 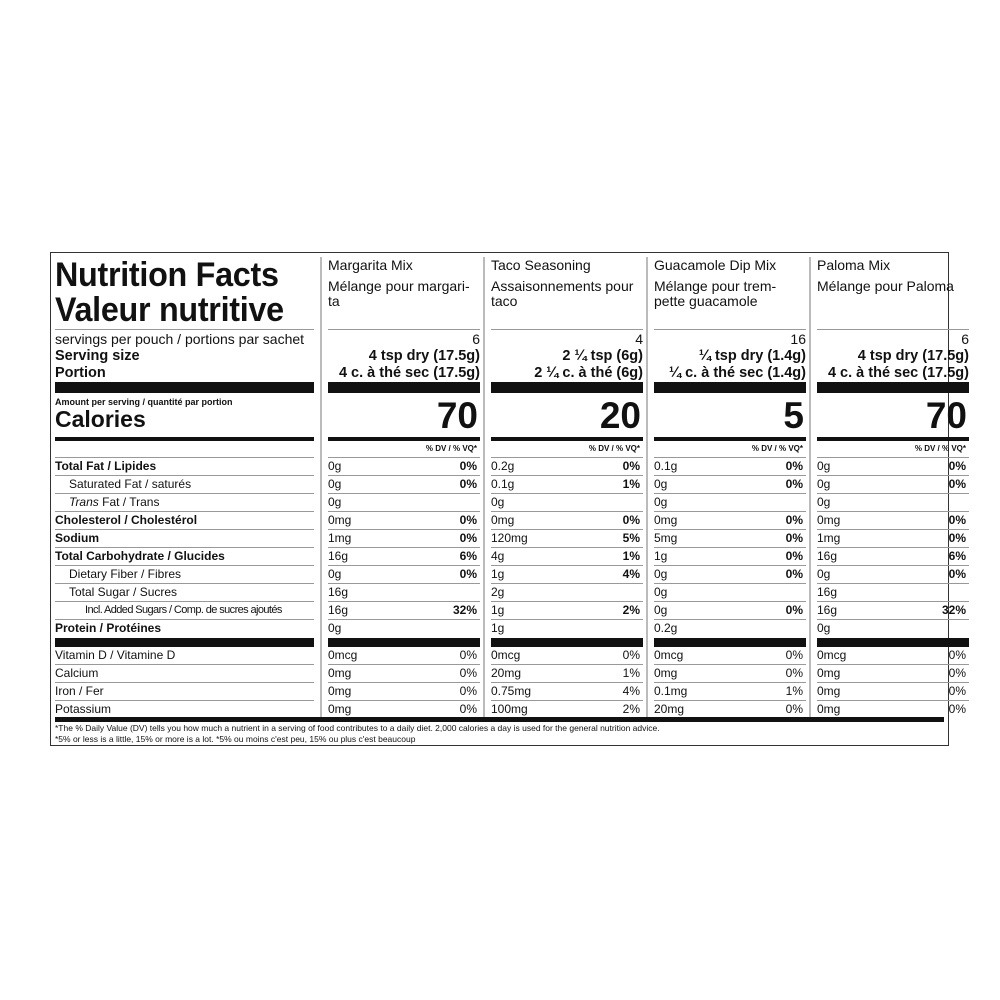 I want to click on product-name-en: Taco Seasoning, so click(x=541, y=265).